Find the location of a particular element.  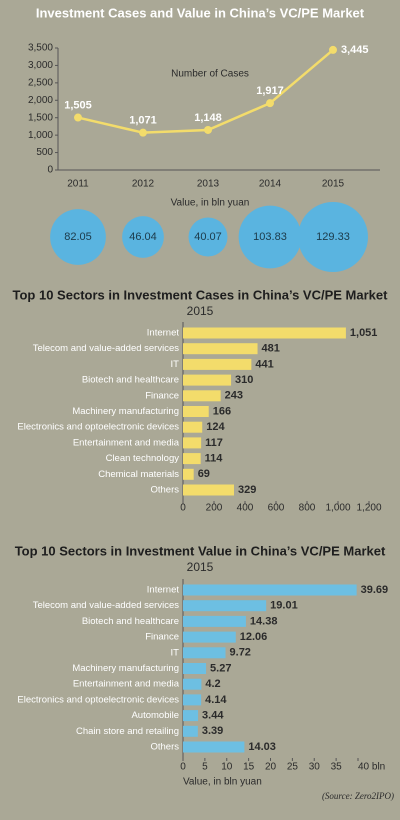

bubble-label: 46.04 is located at coordinates (143, 237).